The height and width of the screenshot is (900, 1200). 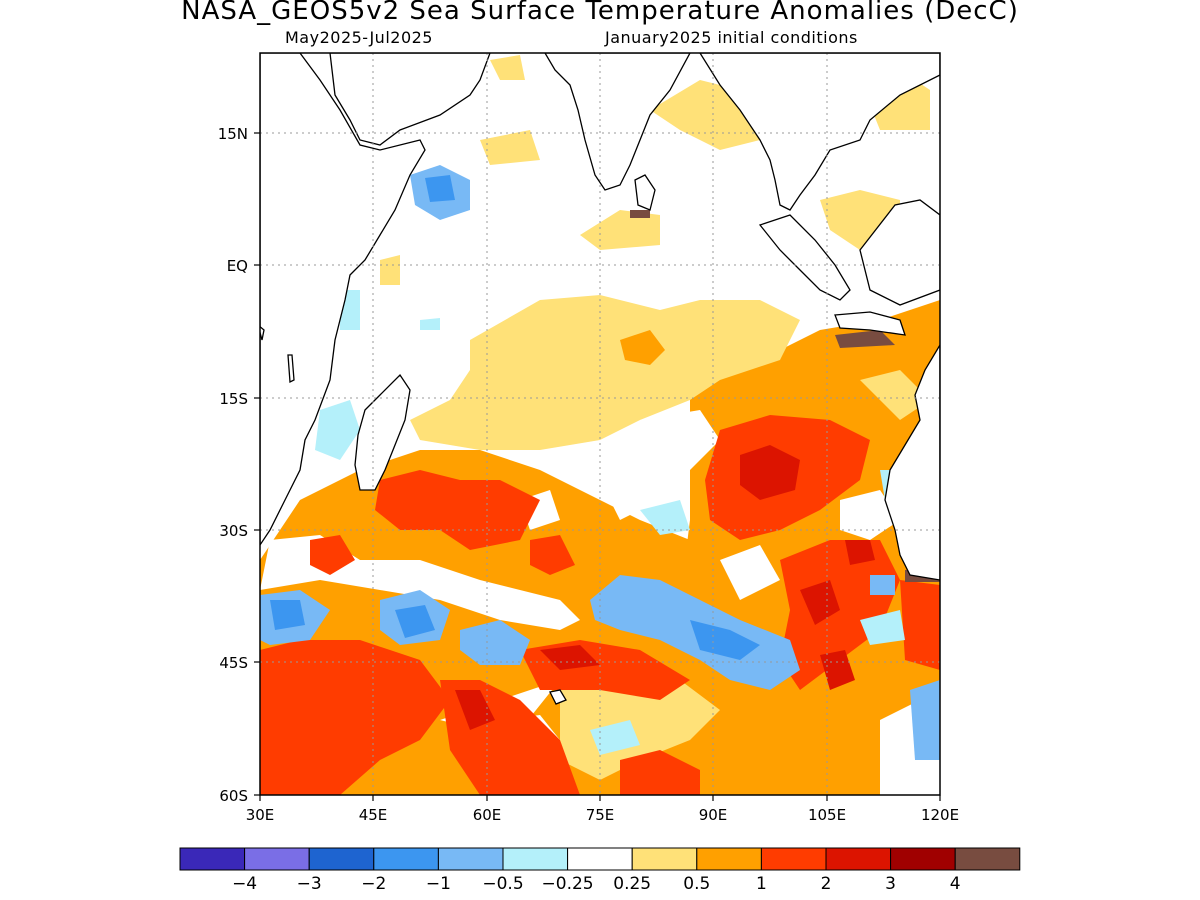 I want to click on lat-label: 60S, so click(x=233, y=796).